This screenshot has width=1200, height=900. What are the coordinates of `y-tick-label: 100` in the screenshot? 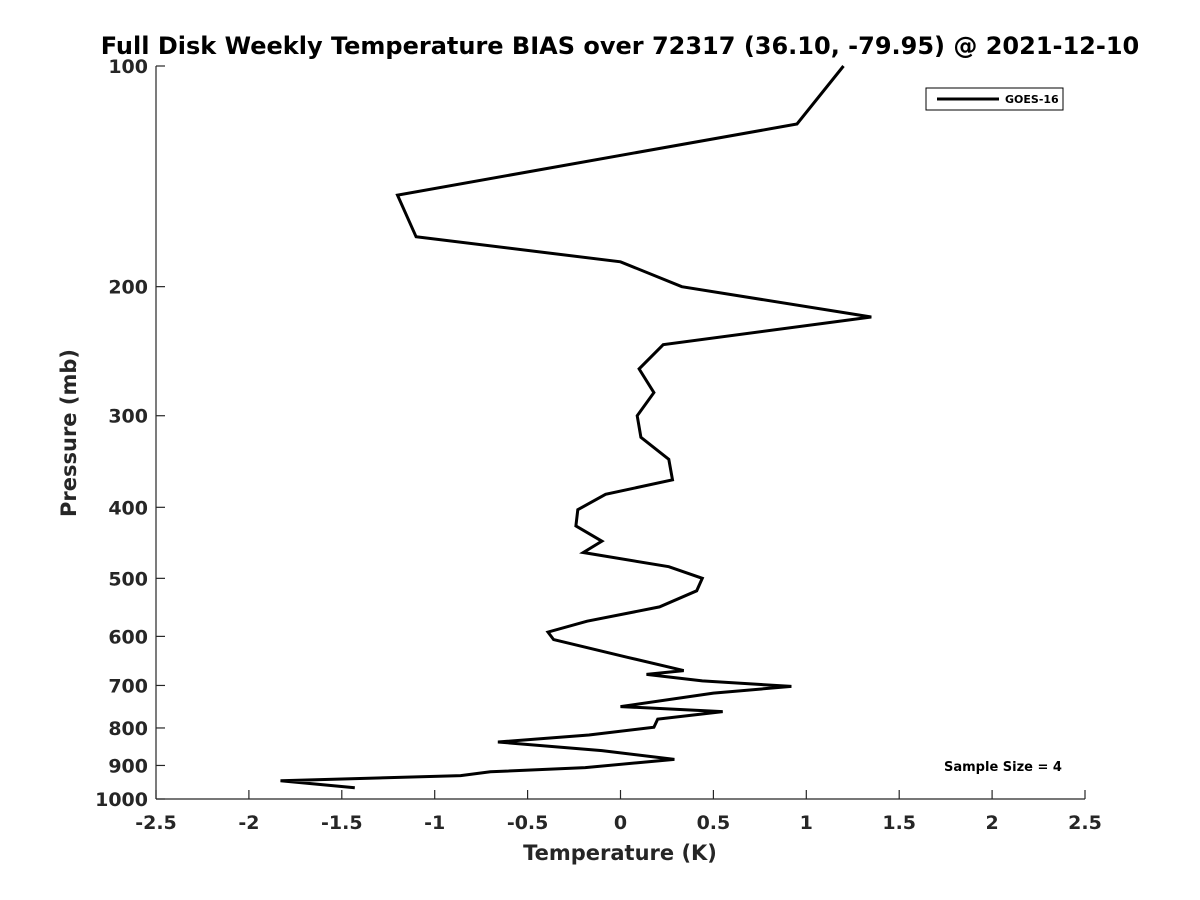 It's located at (128, 67).